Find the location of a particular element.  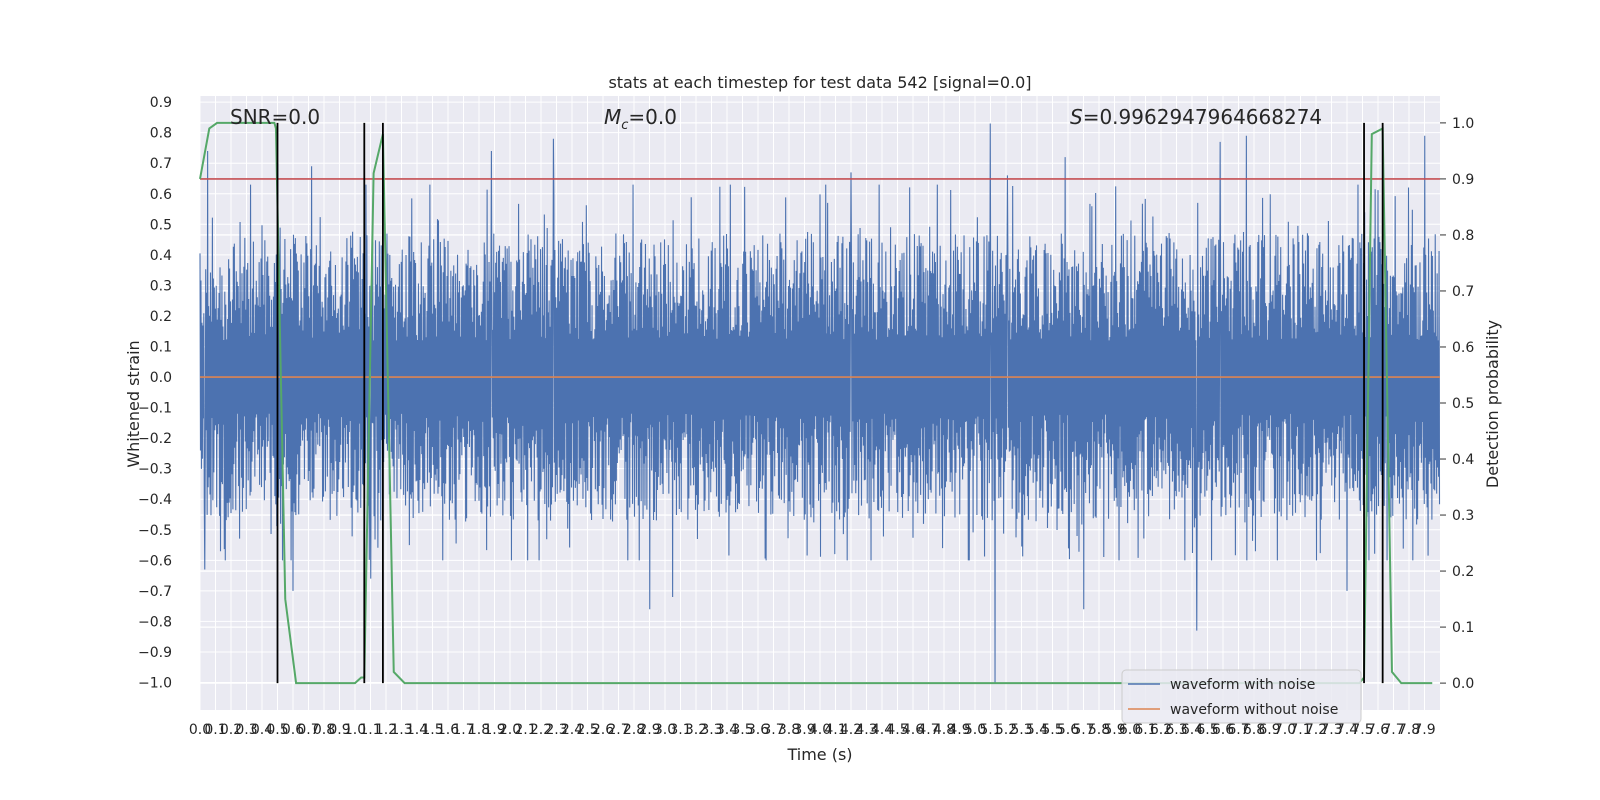

x-tick-label: 0.0 is located at coordinates (200, 730).